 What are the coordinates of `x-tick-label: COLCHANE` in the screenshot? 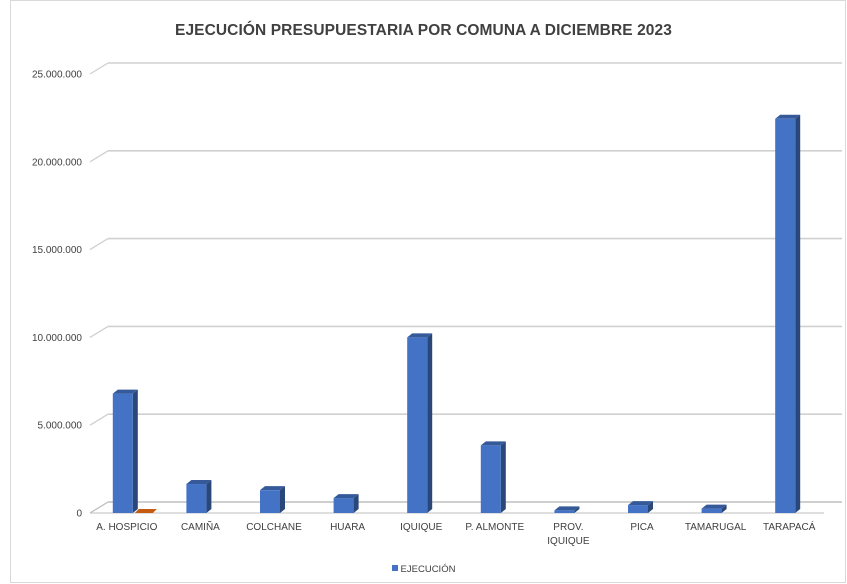 It's located at (274, 527).